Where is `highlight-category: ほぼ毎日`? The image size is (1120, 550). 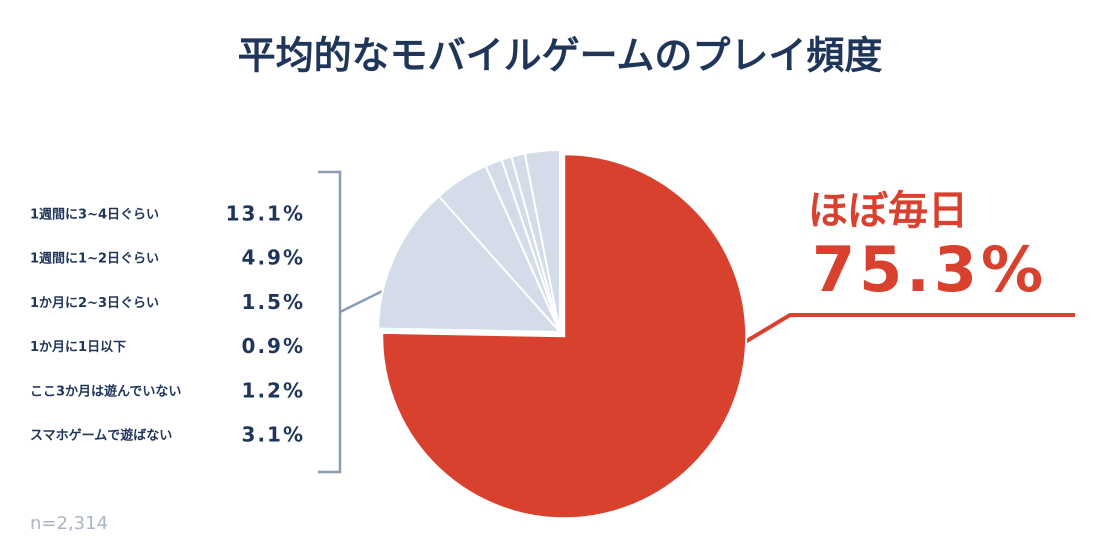 highlight-category: ほぼ毎日 is located at coordinates (888, 211).